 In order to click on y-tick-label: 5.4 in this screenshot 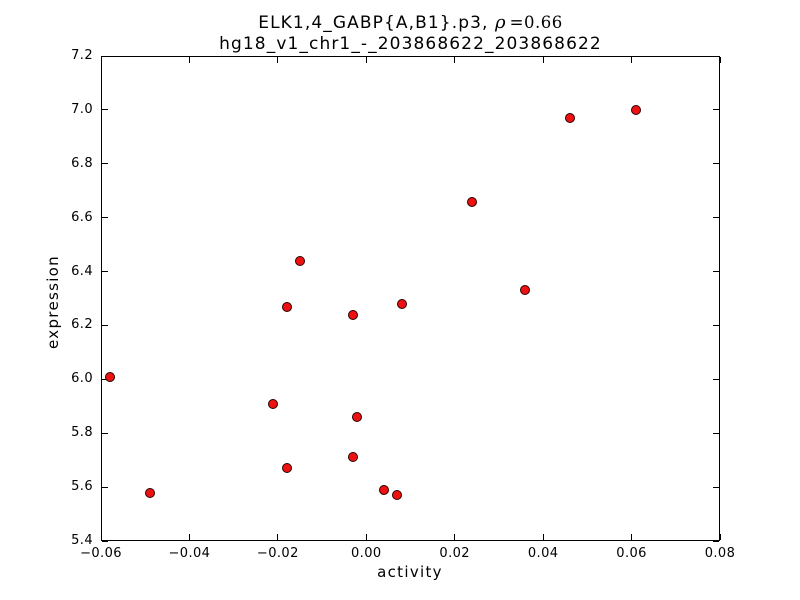, I will do `click(82, 540)`.